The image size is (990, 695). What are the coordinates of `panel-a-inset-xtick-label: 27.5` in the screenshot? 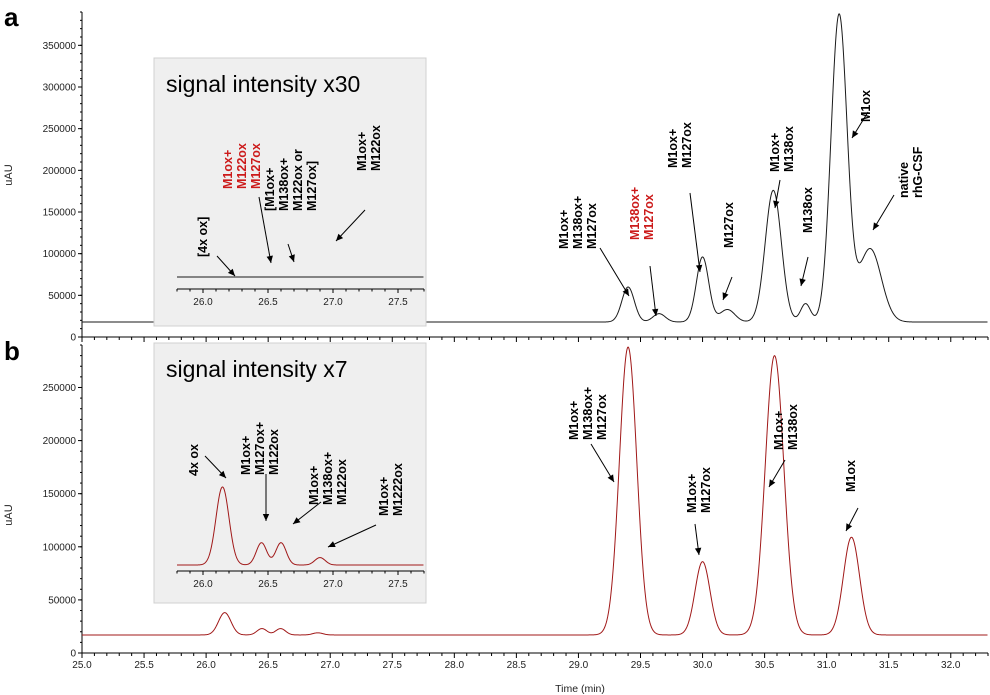 It's located at (398, 302).